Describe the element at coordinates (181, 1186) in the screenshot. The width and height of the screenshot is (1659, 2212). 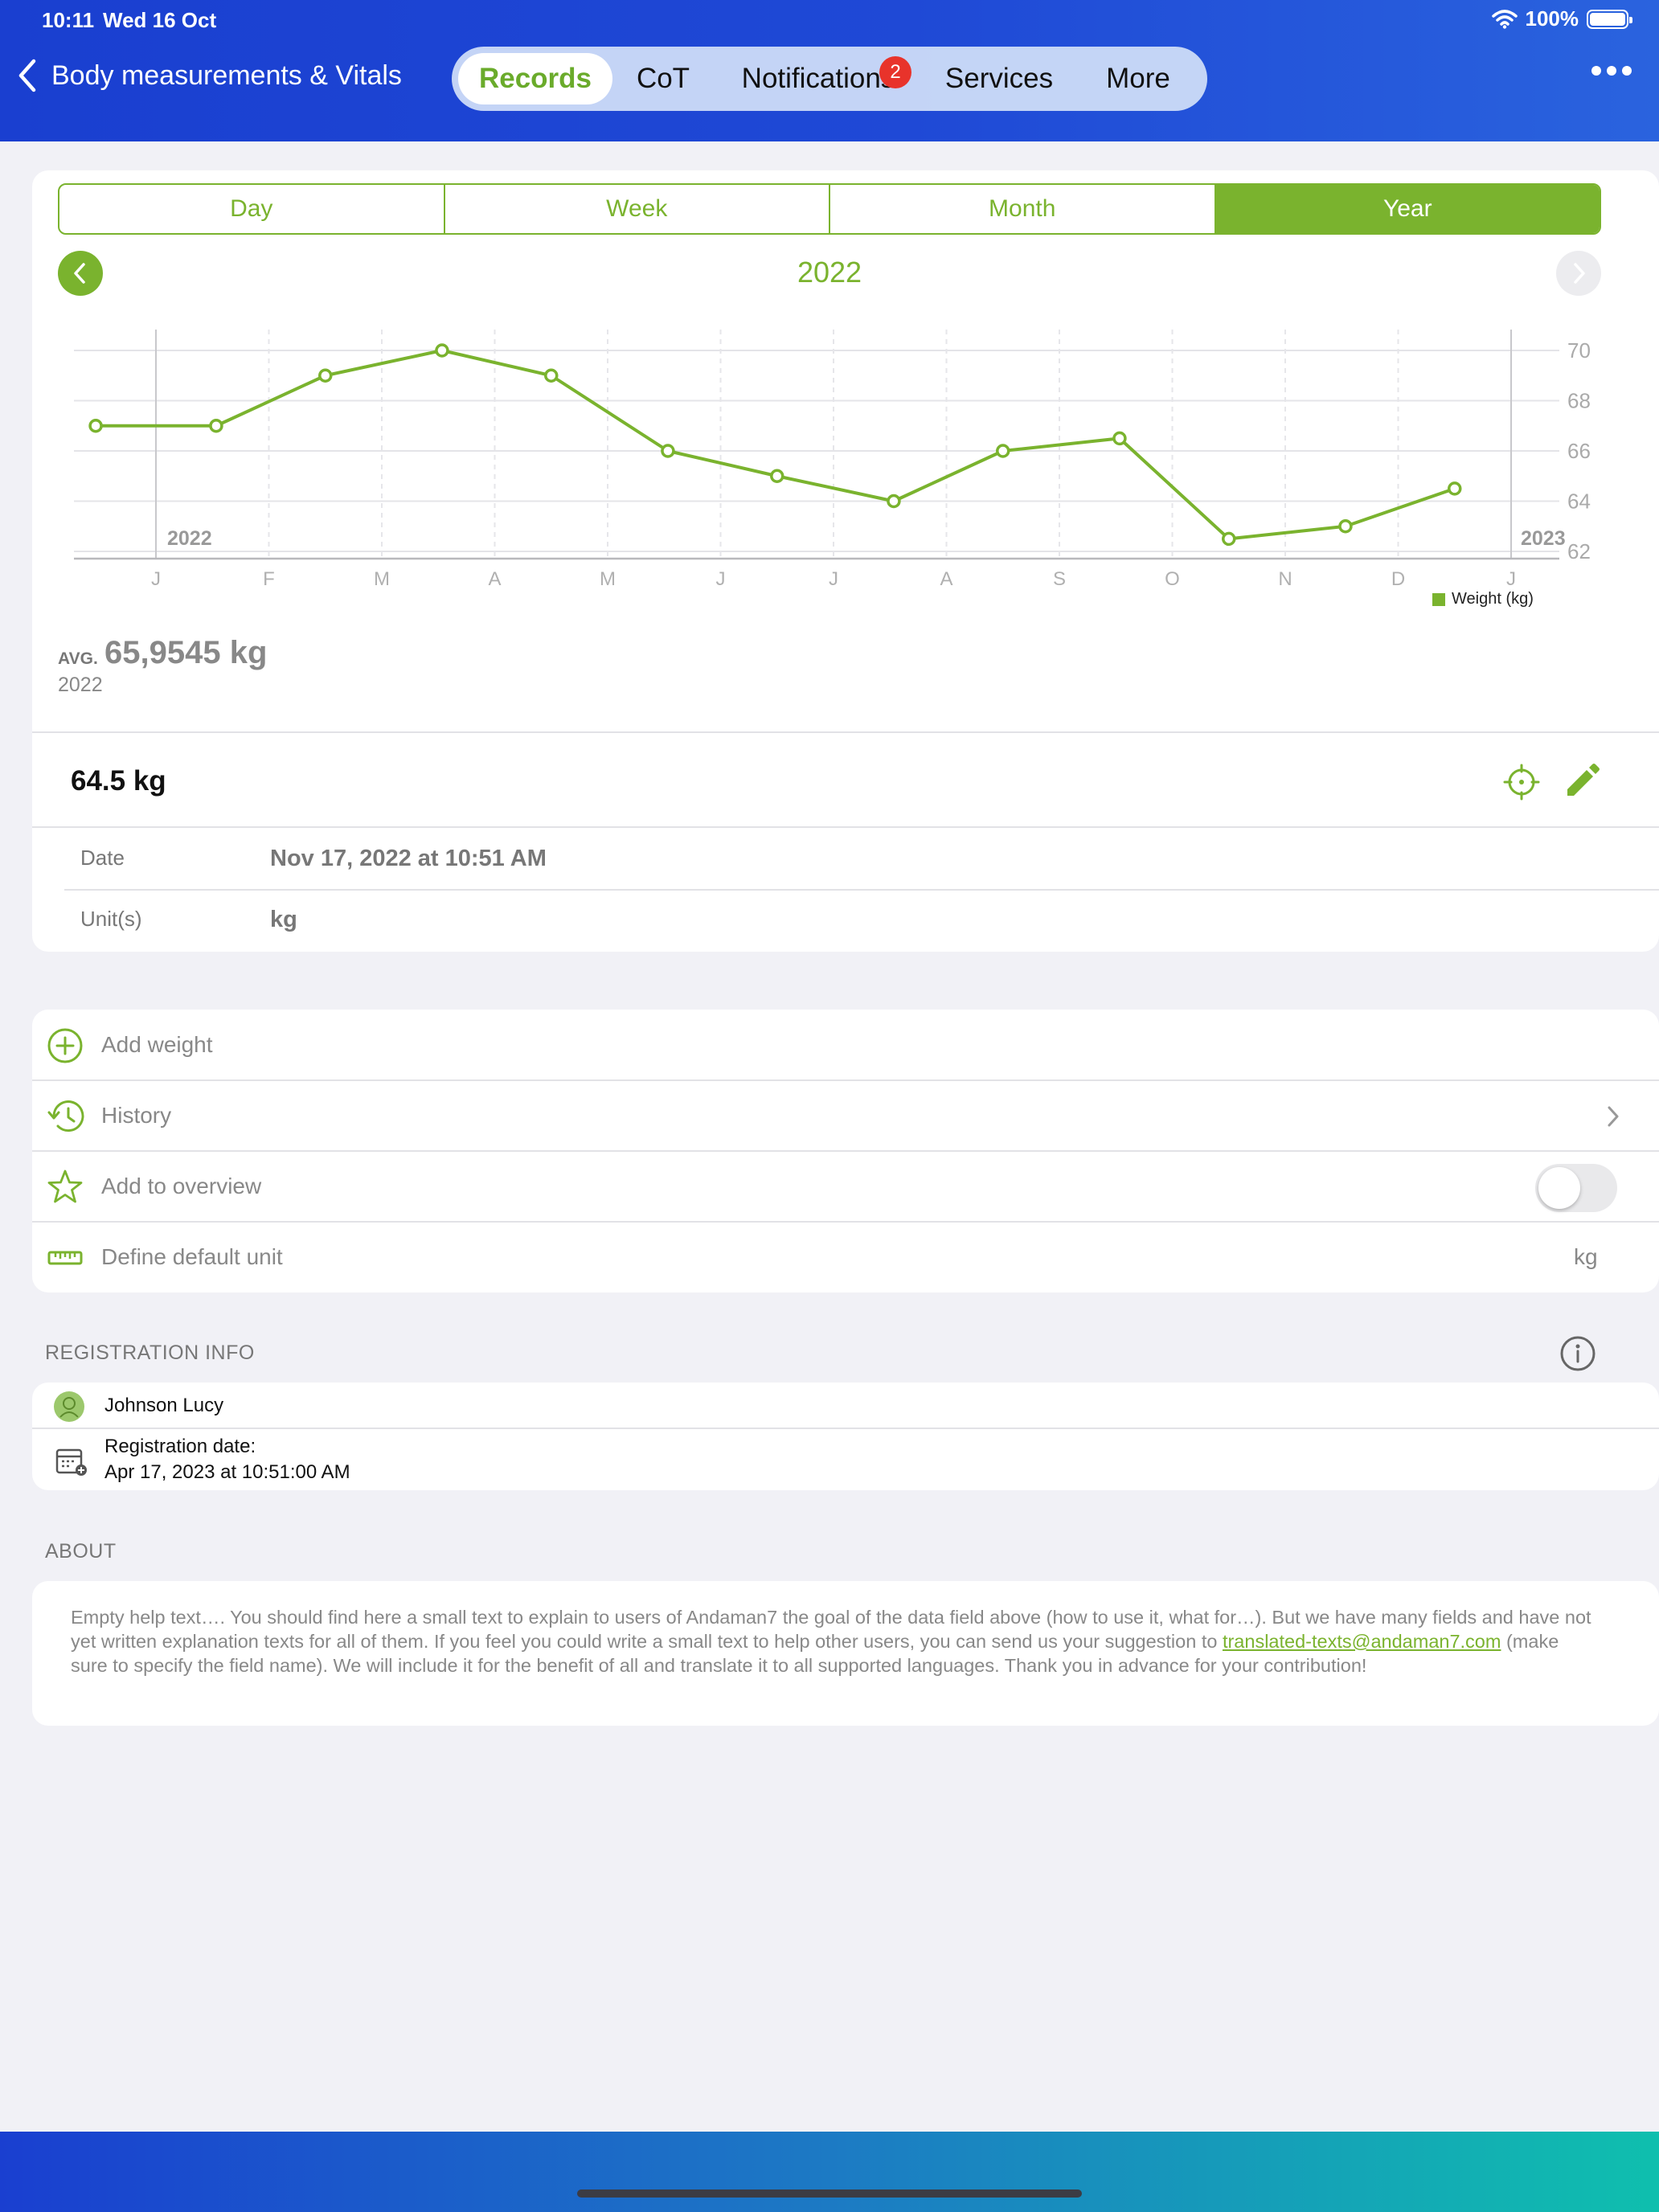
I see `add-to-overview-label: Add to overview` at that location.